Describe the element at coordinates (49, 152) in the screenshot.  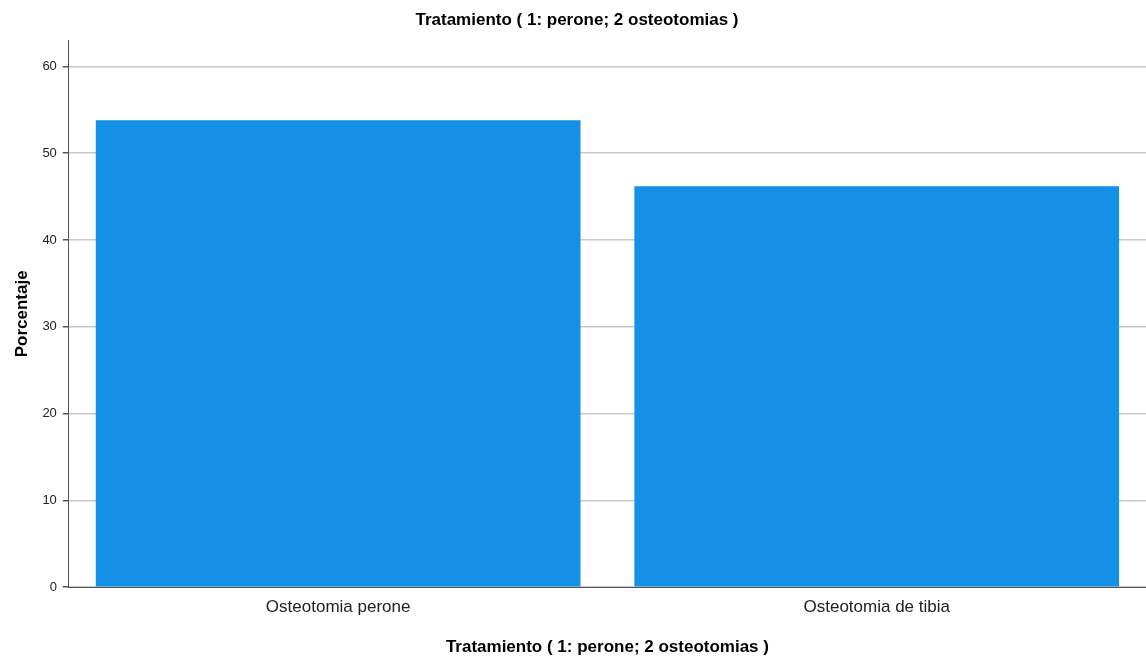
I see `y-tick-label: 50` at that location.